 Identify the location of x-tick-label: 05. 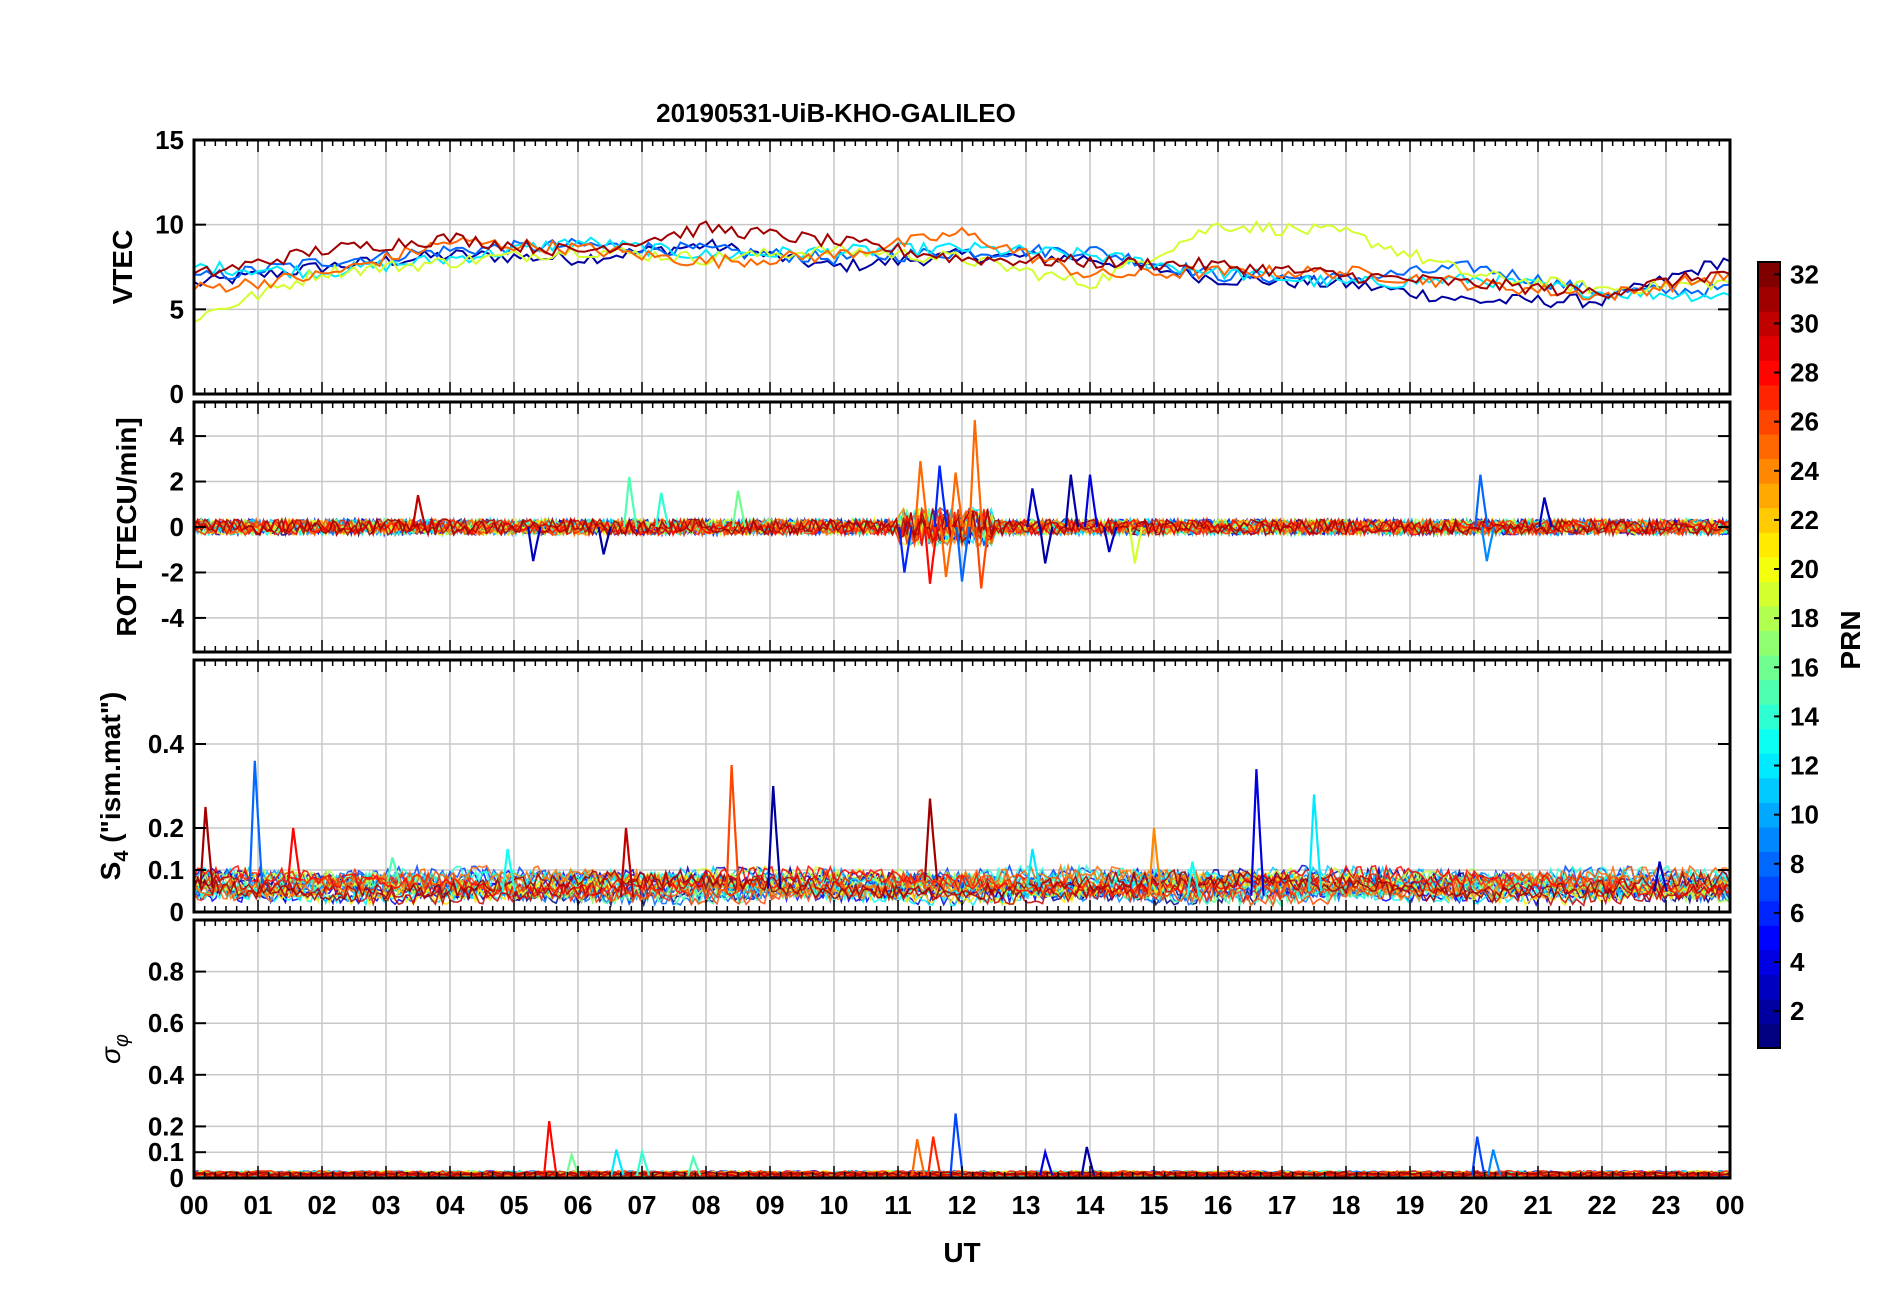
(514, 1205).